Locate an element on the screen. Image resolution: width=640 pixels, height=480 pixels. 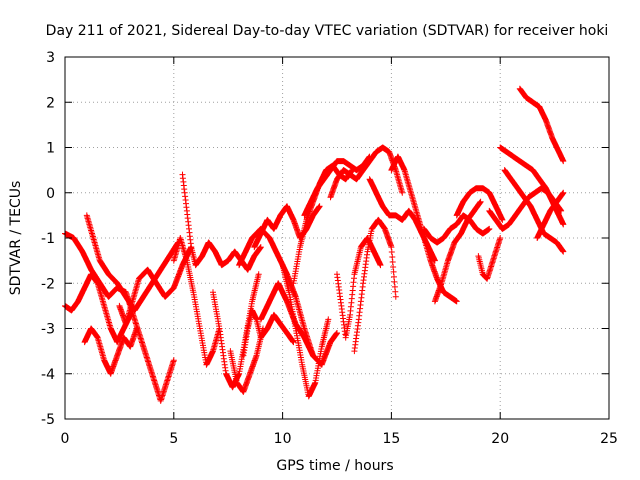
x-axis-label: GPS time / hours is located at coordinates (334, 466).